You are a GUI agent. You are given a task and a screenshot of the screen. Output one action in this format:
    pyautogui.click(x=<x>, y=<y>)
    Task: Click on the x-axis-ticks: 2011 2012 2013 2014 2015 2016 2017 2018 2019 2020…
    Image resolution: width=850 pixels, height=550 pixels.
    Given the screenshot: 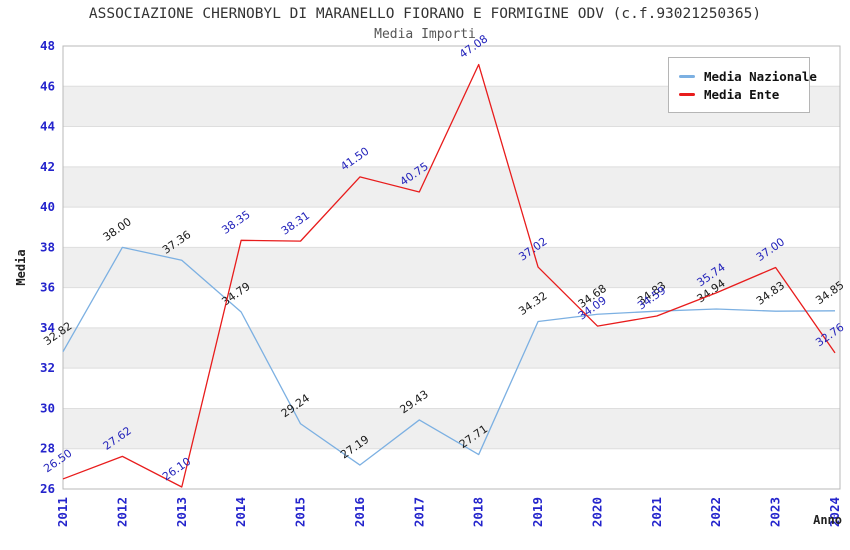 What is the action you would take?
    pyautogui.click(x=448, y=512)
    